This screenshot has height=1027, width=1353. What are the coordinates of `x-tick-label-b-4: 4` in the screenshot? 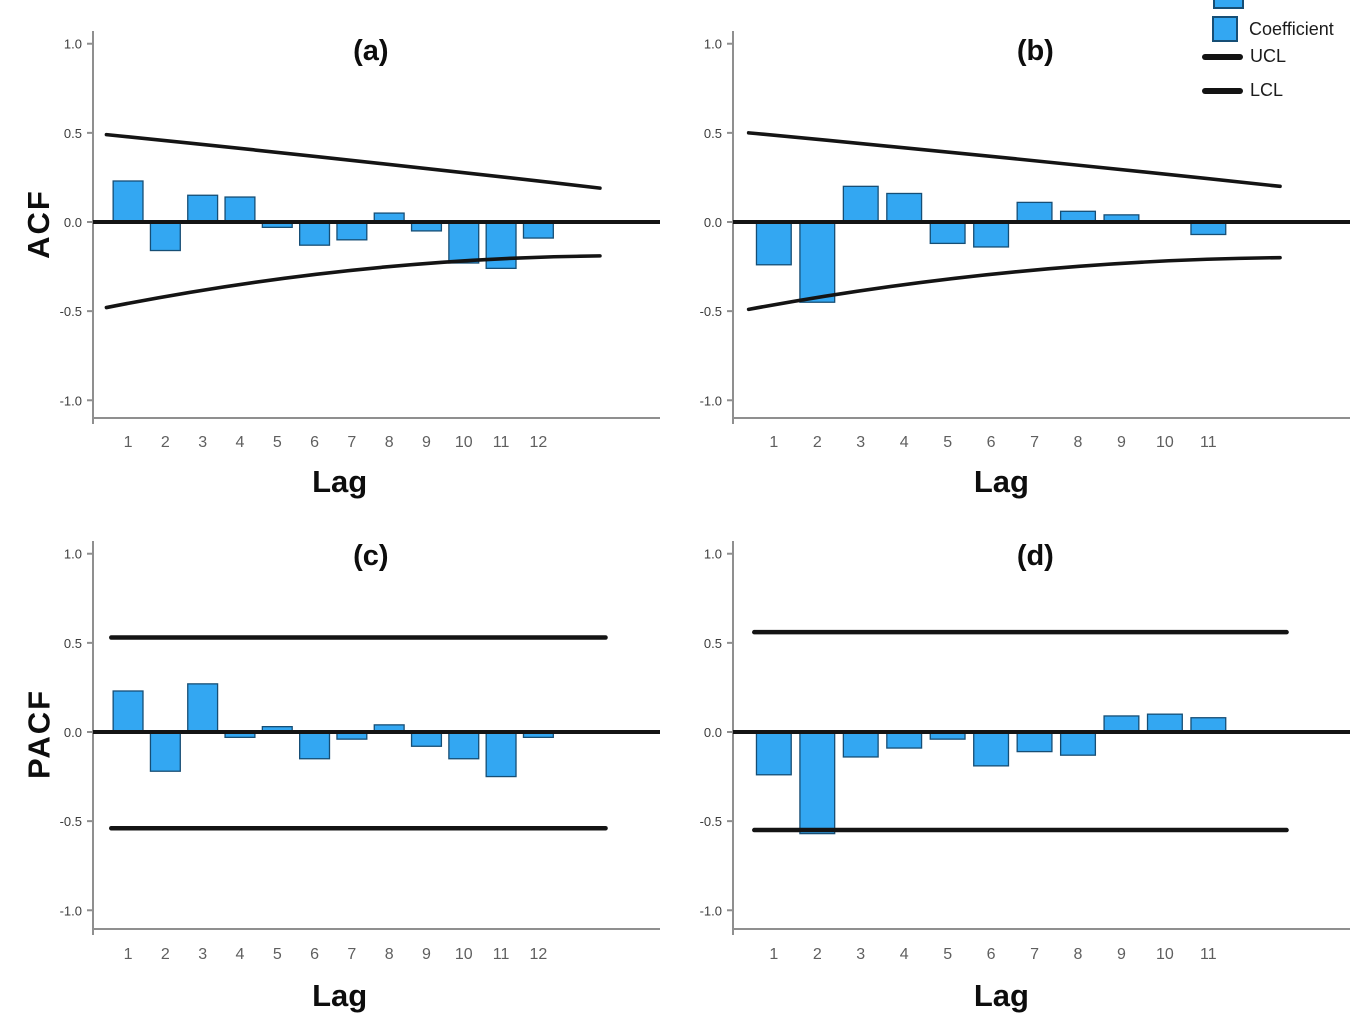 It's located at (904, 442).